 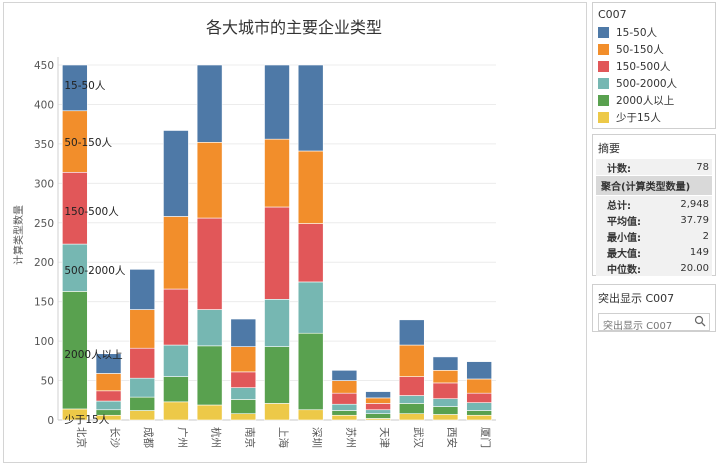 What do you see at coordinates (654, 83) in the screenshot?
I see `legend-item: 500-2000人` at bounding box center [654, 83].